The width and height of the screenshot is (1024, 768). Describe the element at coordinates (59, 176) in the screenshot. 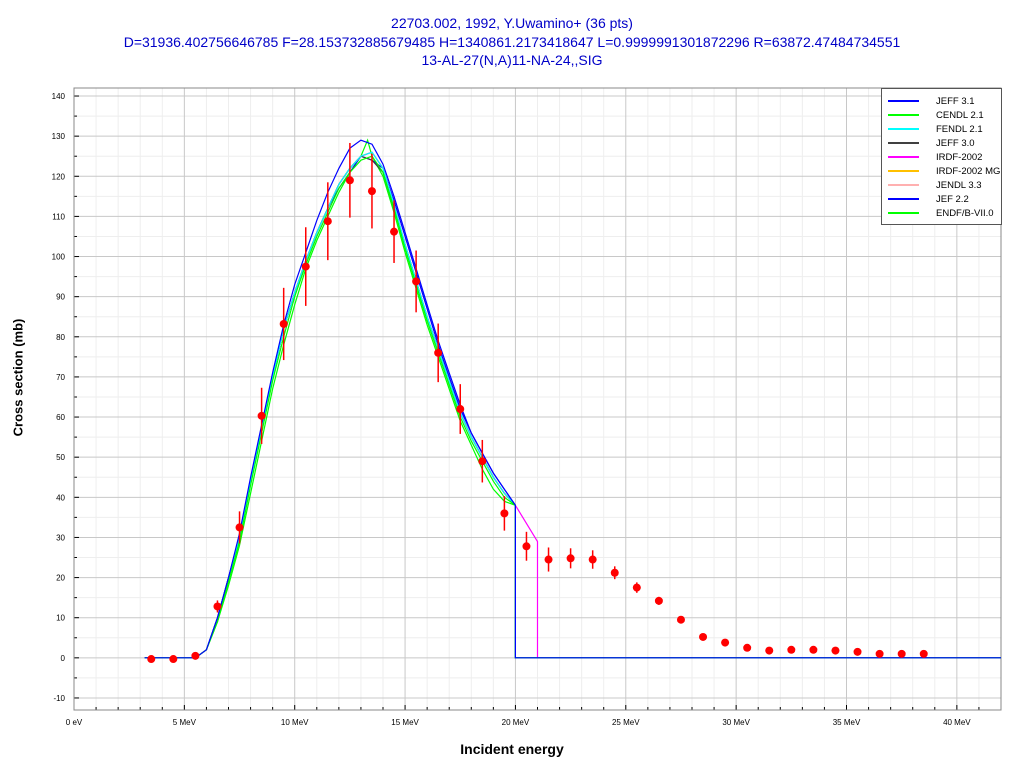

I see `y-tick-label: 120` at that location.